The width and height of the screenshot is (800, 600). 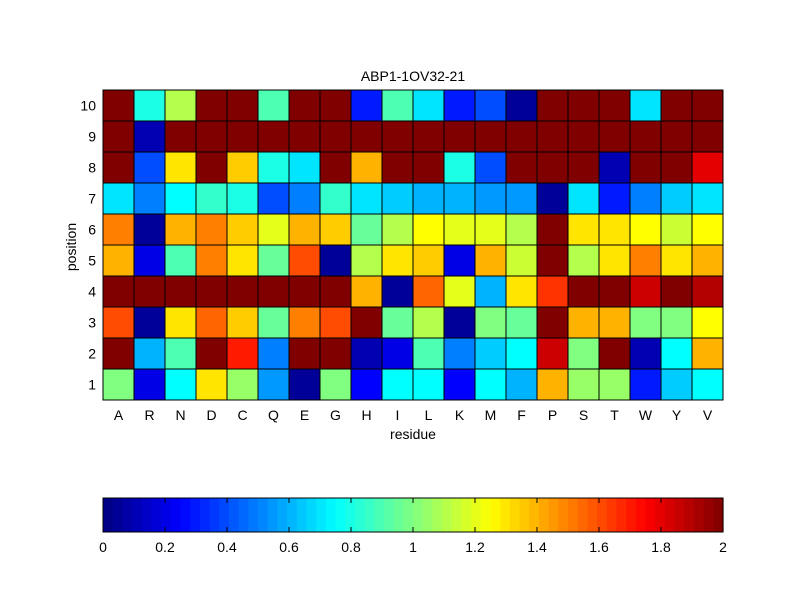 I want to click on y-tick-label: 3, so click(x=92, y=323).